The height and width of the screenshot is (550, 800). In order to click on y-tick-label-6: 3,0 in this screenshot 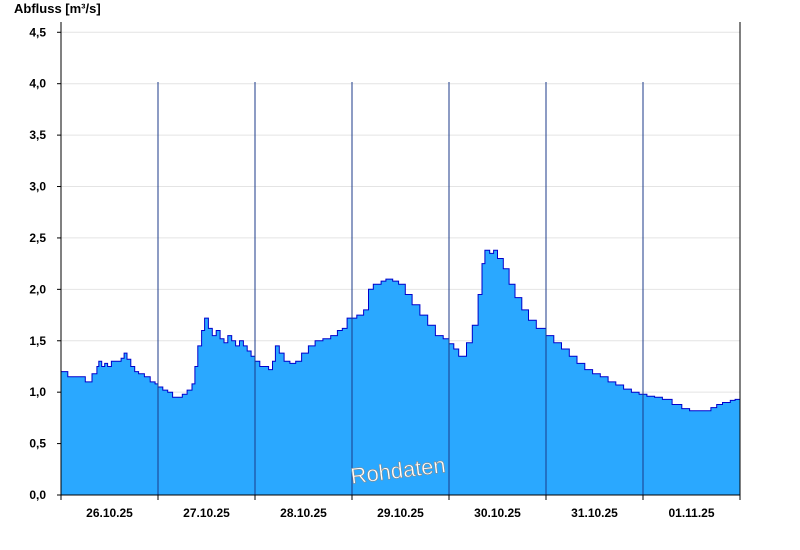, I will do `click(37, 187)`.